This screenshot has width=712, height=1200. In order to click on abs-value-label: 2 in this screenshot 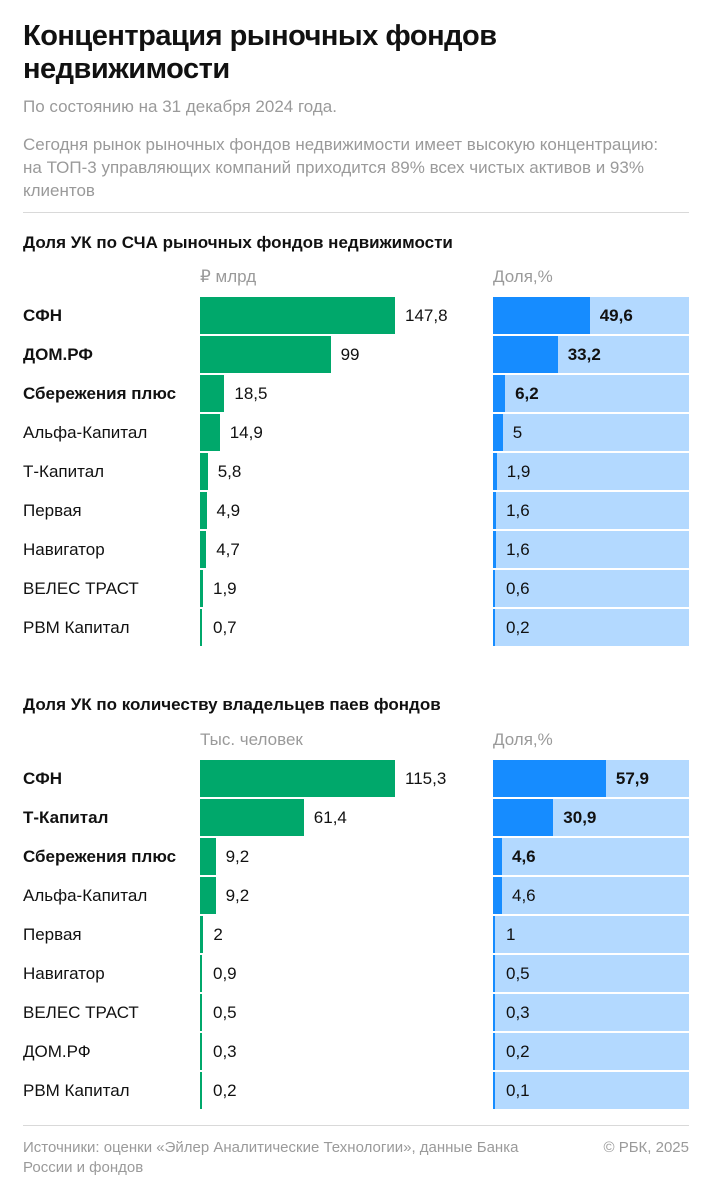, I will do `click(218, 934)`.